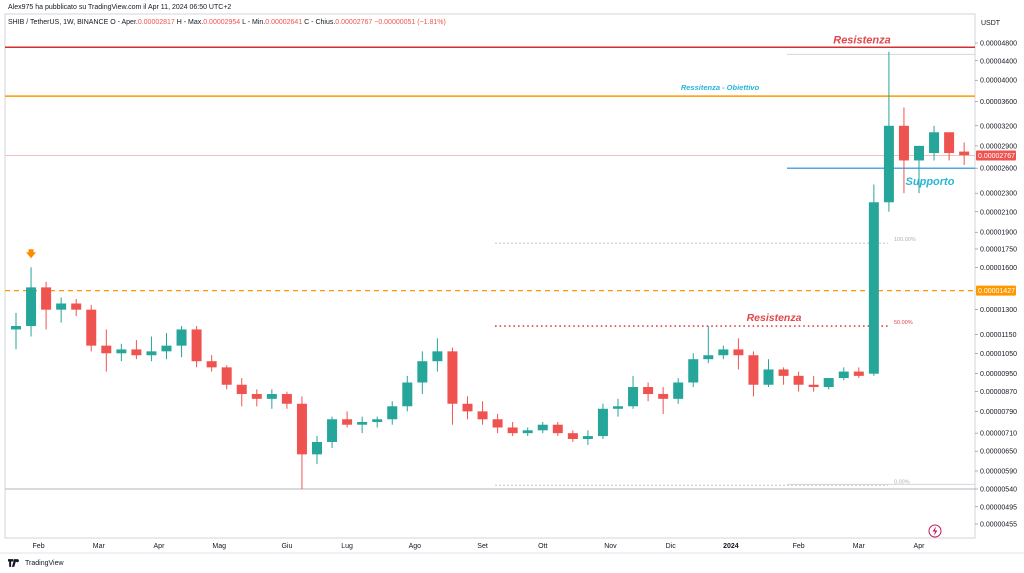 The height and width of the screenshot is (573, 1024). What do you see at coordinates (998, 335) in the screenshot?
I see `y-tick-label: 0.00001150` at bounding box center [998, 335].